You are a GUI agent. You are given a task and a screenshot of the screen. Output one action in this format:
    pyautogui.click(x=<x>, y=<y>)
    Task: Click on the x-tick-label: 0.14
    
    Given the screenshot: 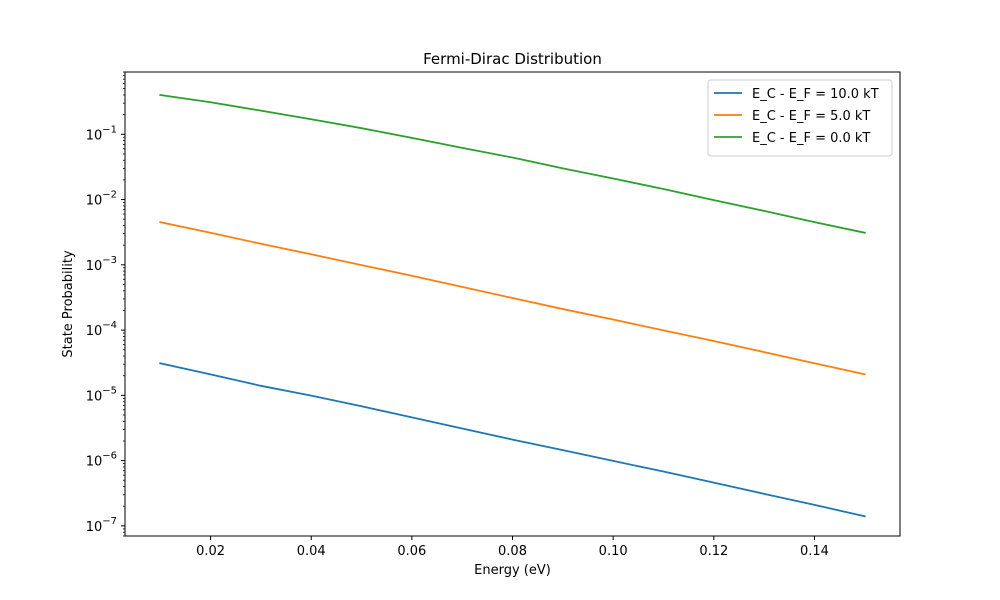 What is the action you would take?
    pyautogui.click(x=814, y=551)
    